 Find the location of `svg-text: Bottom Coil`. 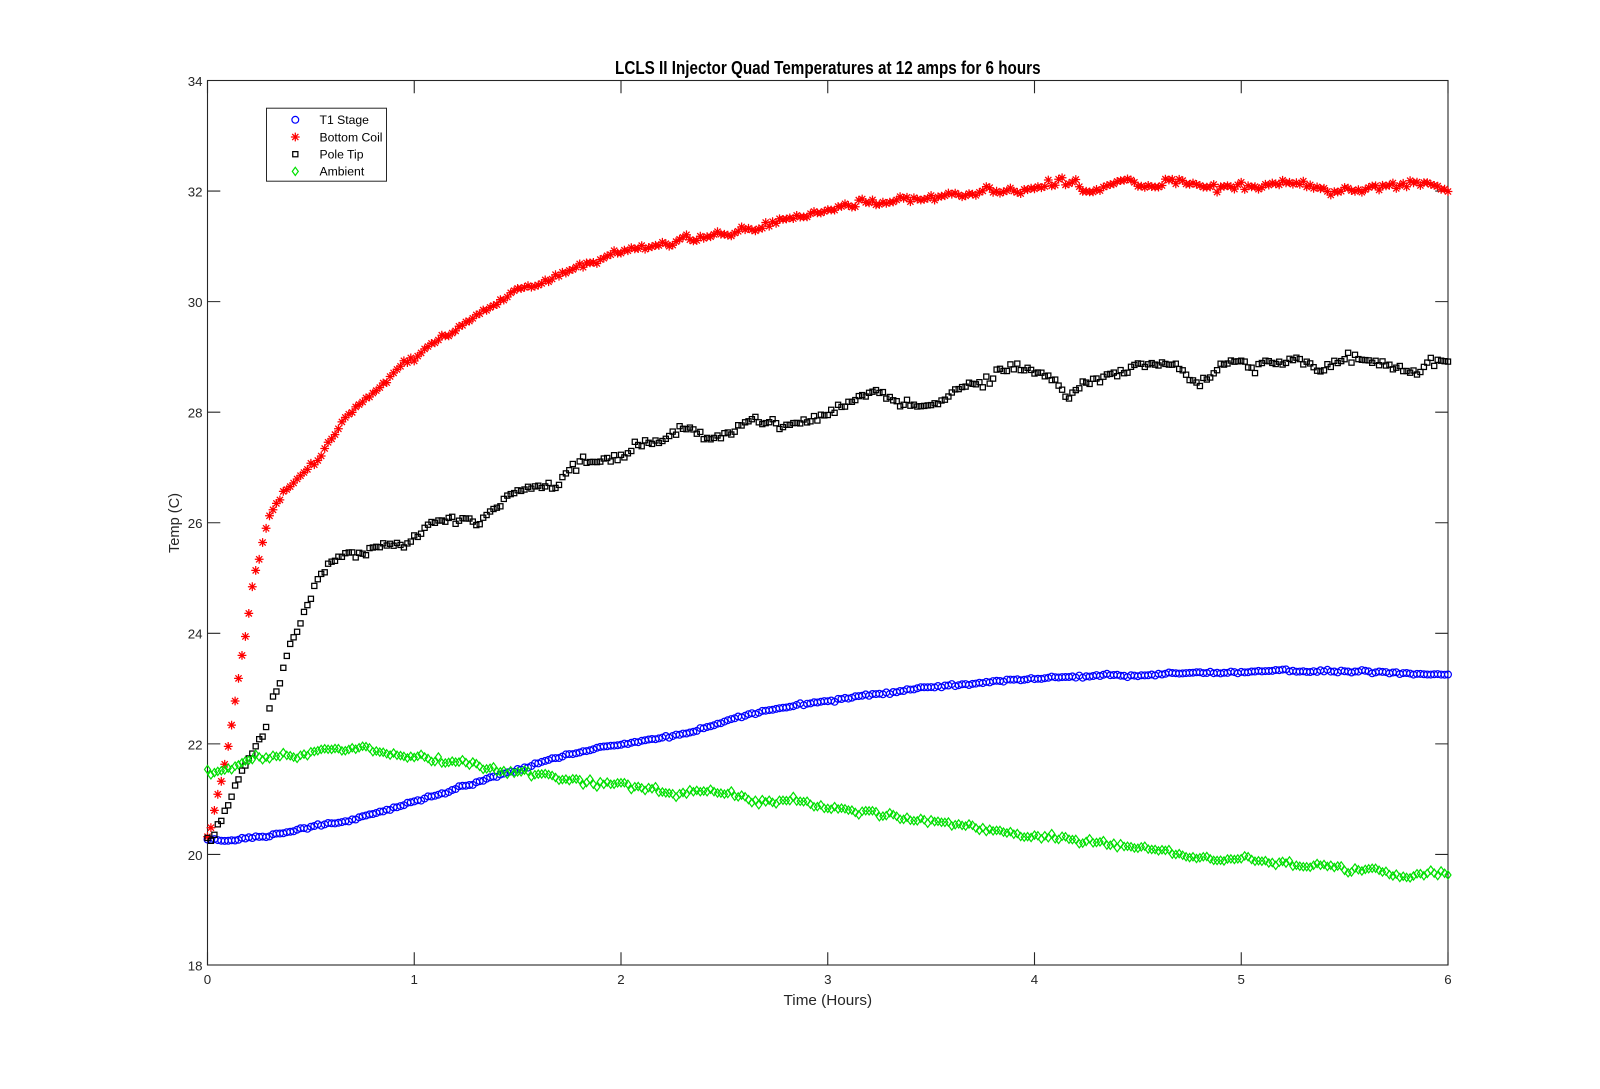

svg-text: Bottom Coil is located at coordinates (351, 137).